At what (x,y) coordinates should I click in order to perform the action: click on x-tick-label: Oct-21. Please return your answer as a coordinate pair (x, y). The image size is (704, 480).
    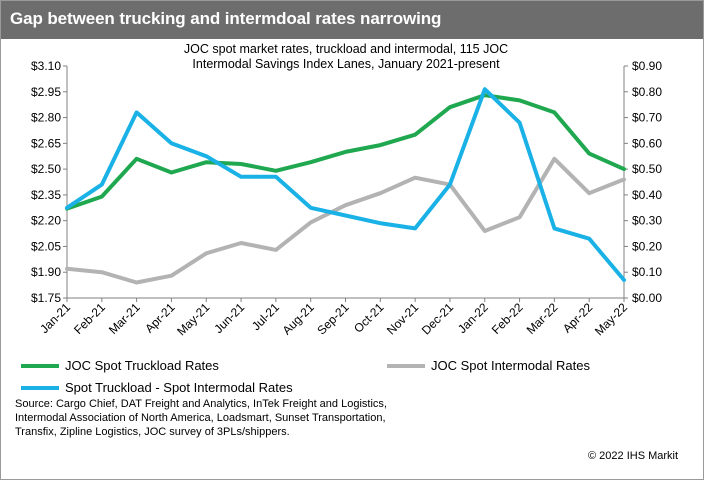
    Looking at the image, I should click on (369, 318).